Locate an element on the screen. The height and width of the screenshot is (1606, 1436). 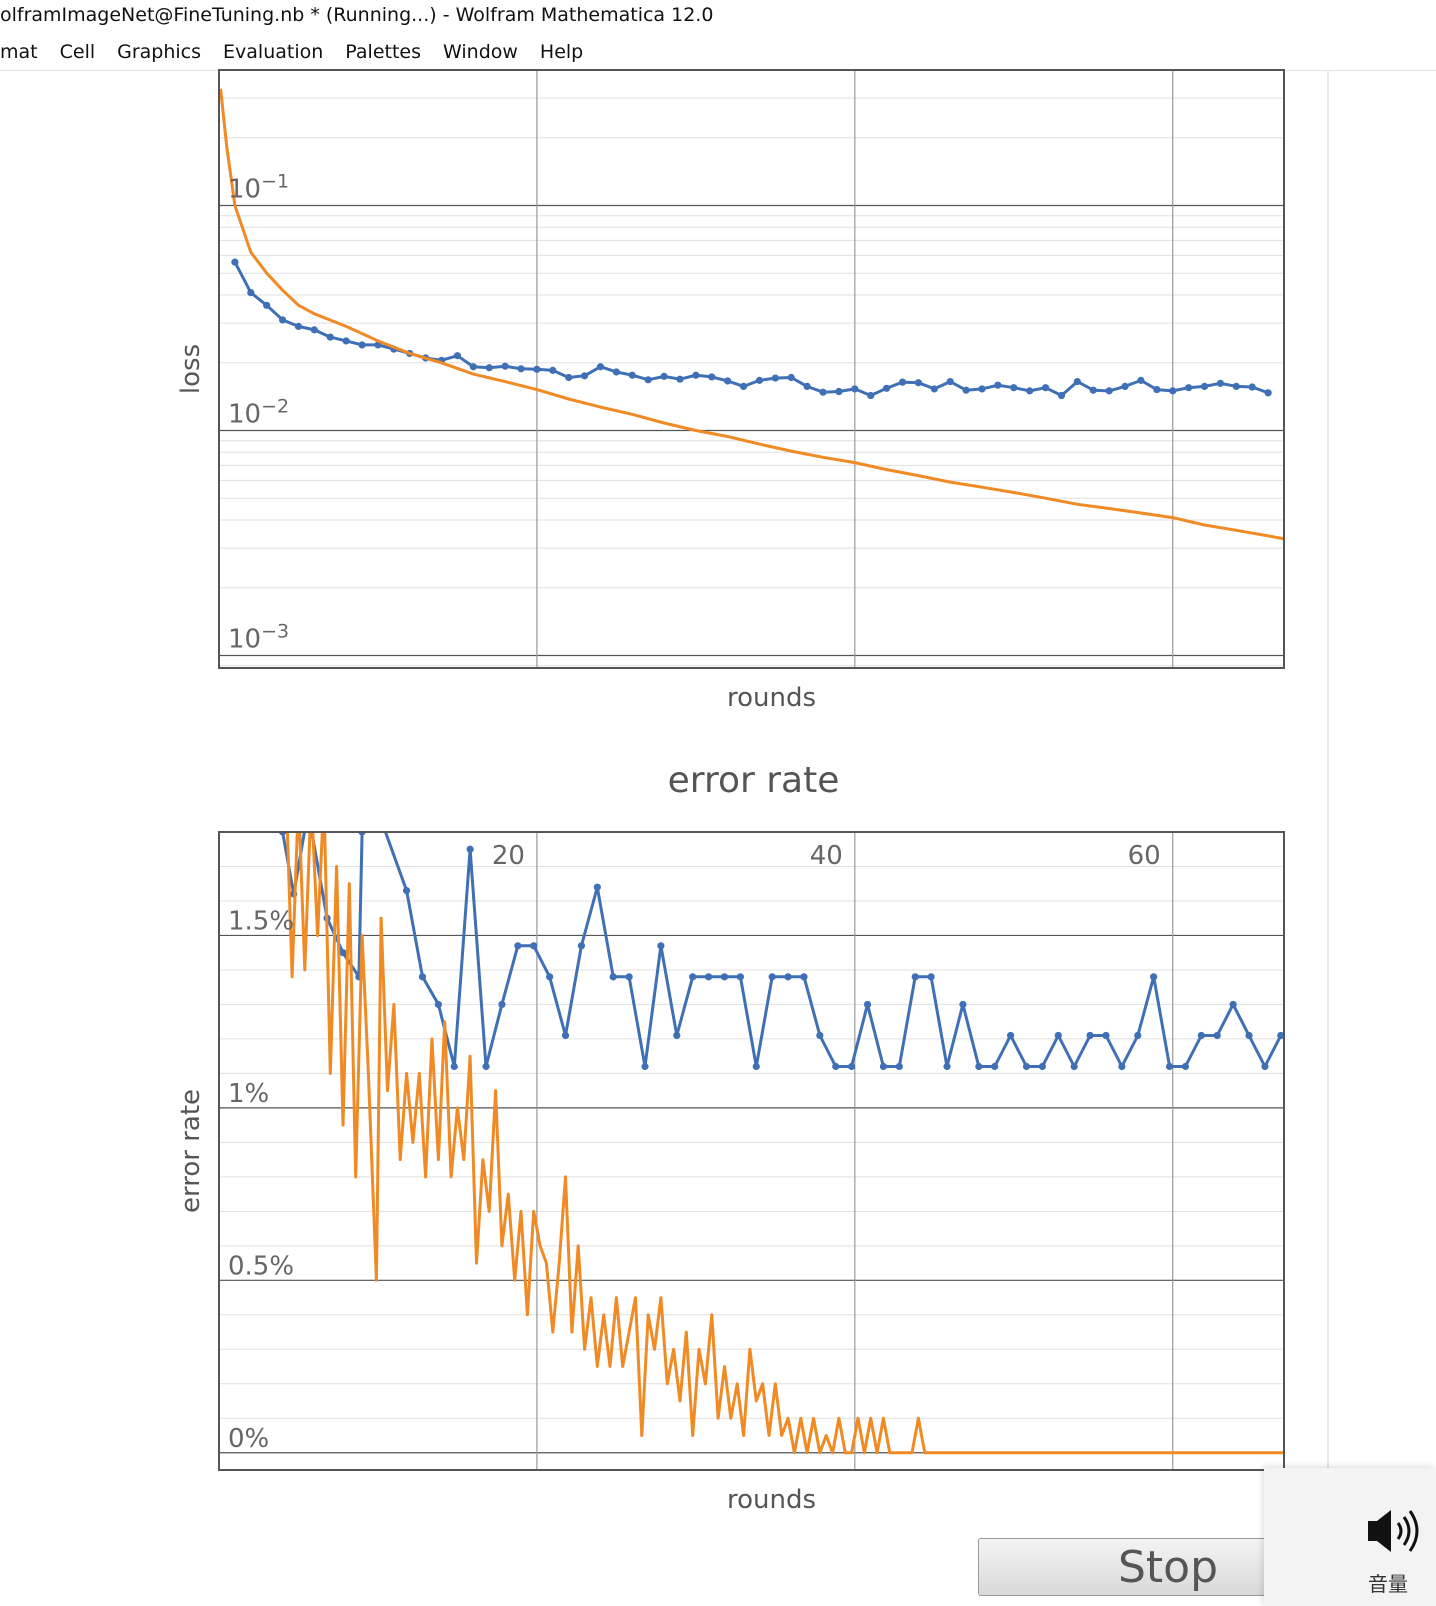
y-tick-label: 10⁻¹ is located at coordinates (258, 187).